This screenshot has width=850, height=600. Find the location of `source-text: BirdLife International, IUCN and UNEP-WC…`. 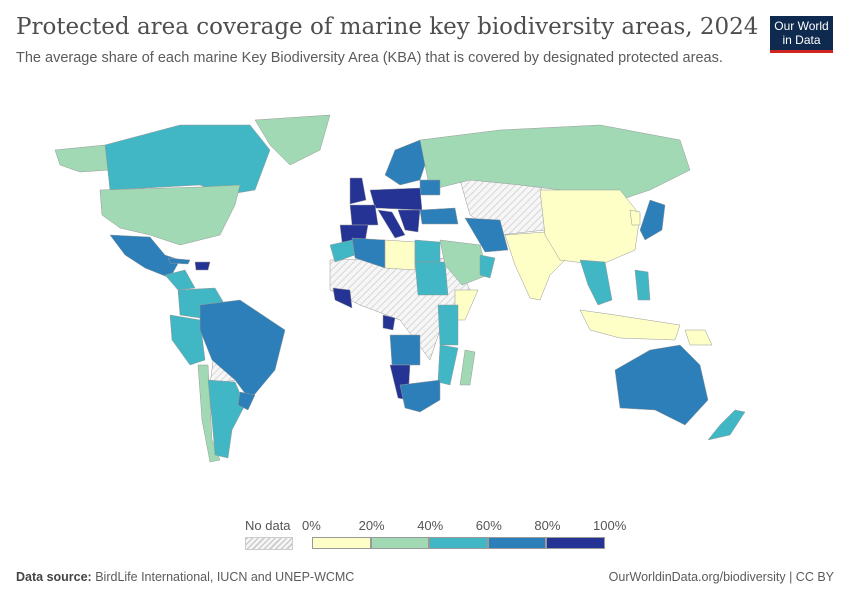

source-text: BirdLife International, IUCN and UNEP-WC… is located at coordinates (225, 577).